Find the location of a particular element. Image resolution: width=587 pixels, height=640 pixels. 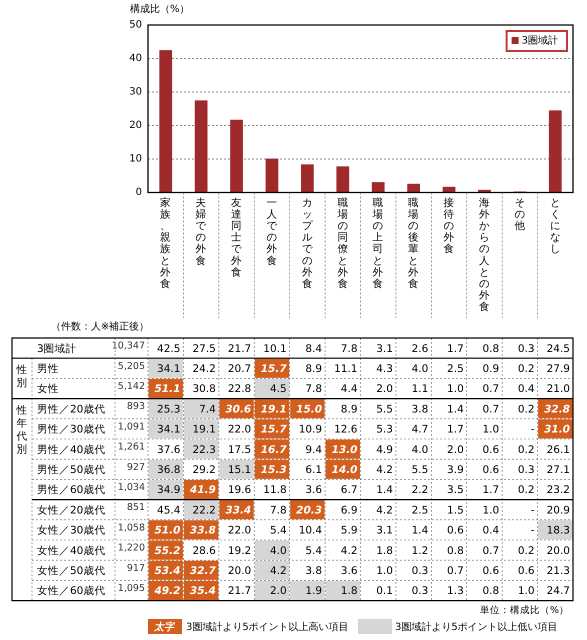

data-label: 21.3 is located at coordinates (558, 571).